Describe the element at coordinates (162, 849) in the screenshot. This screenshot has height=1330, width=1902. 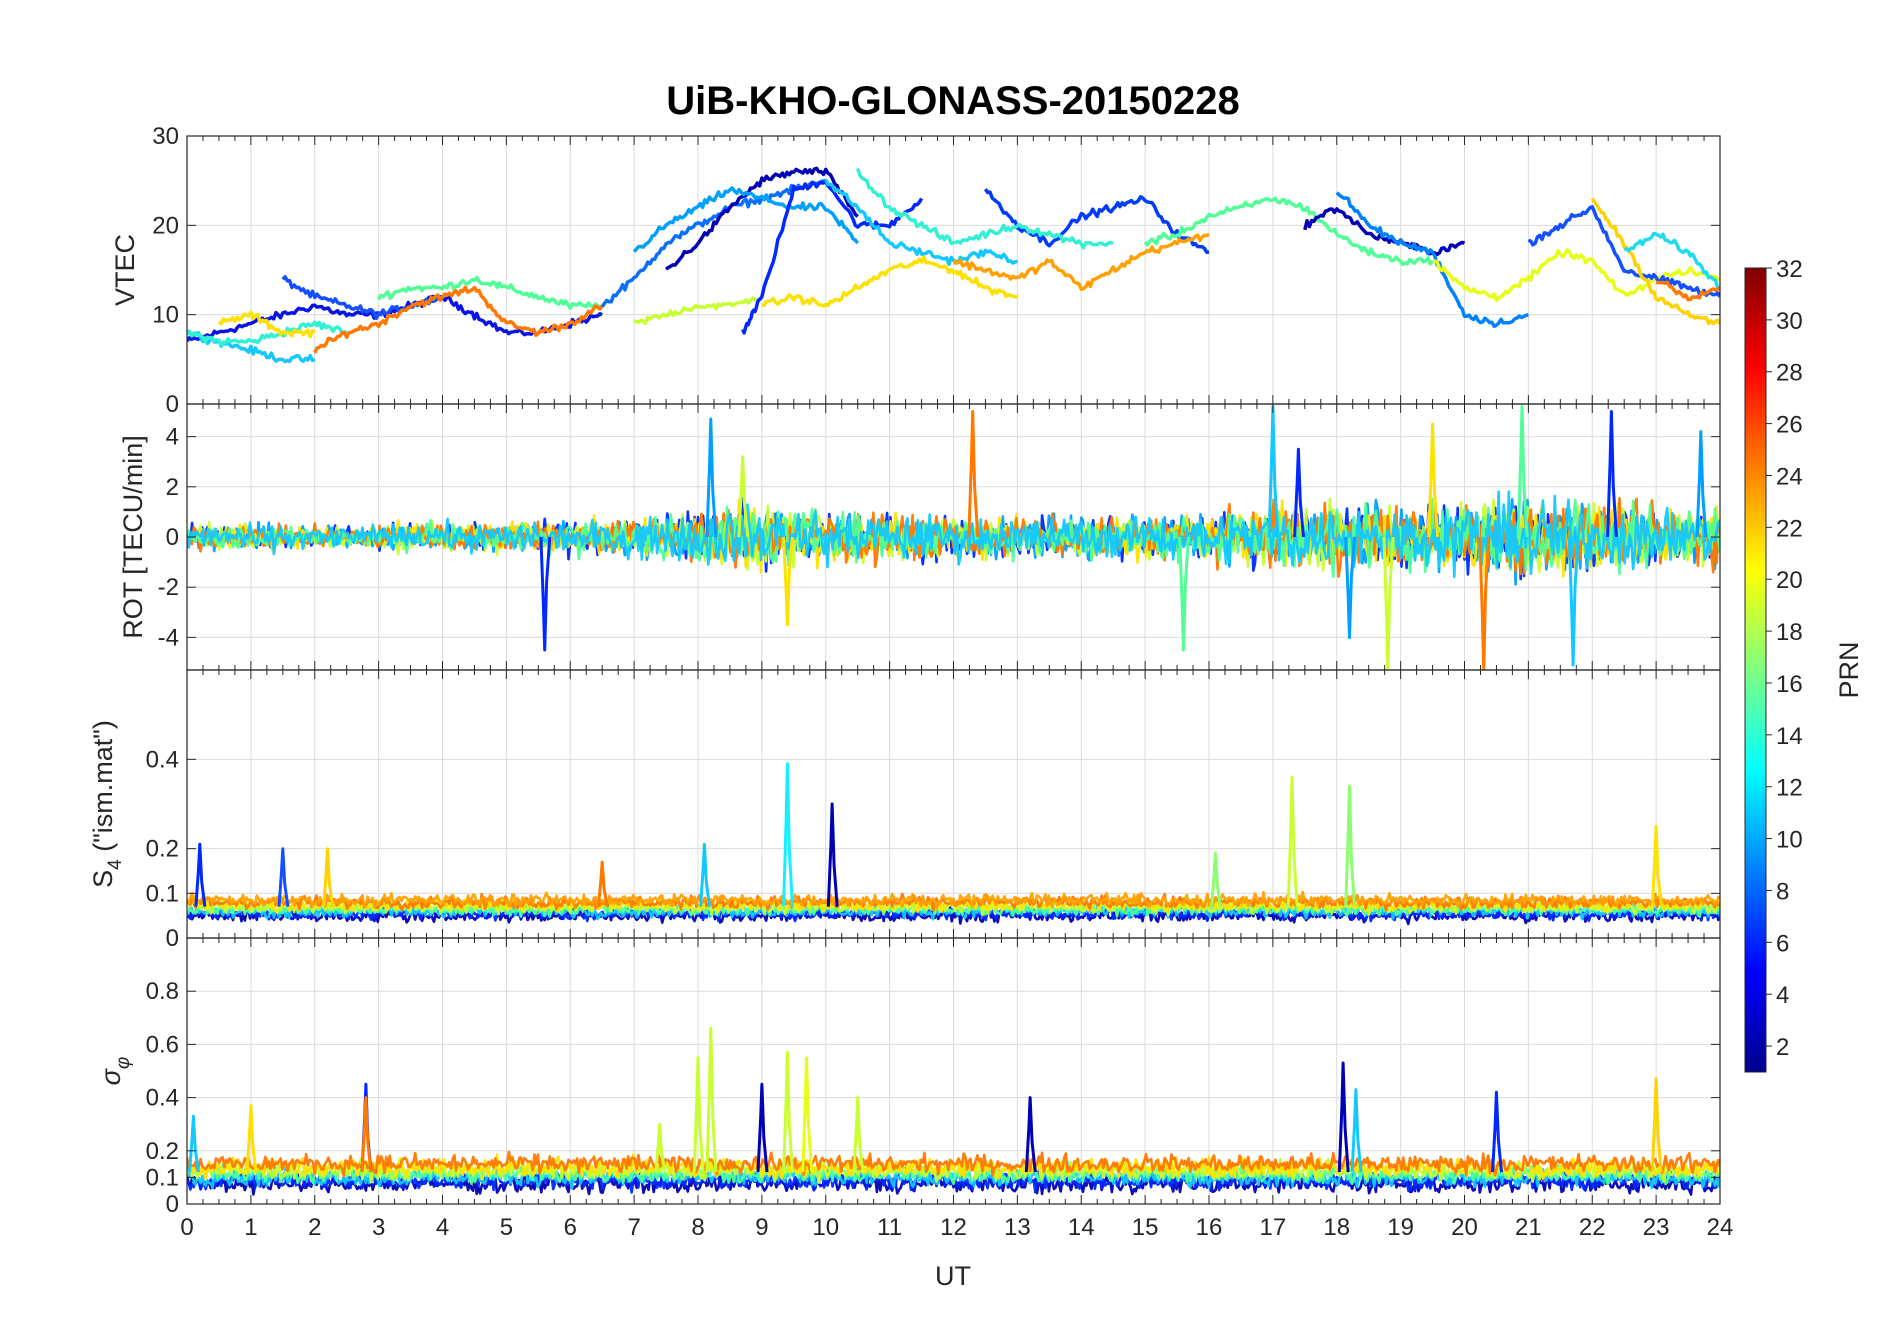
I see `s4-ytick-label: 0.2` at that location.